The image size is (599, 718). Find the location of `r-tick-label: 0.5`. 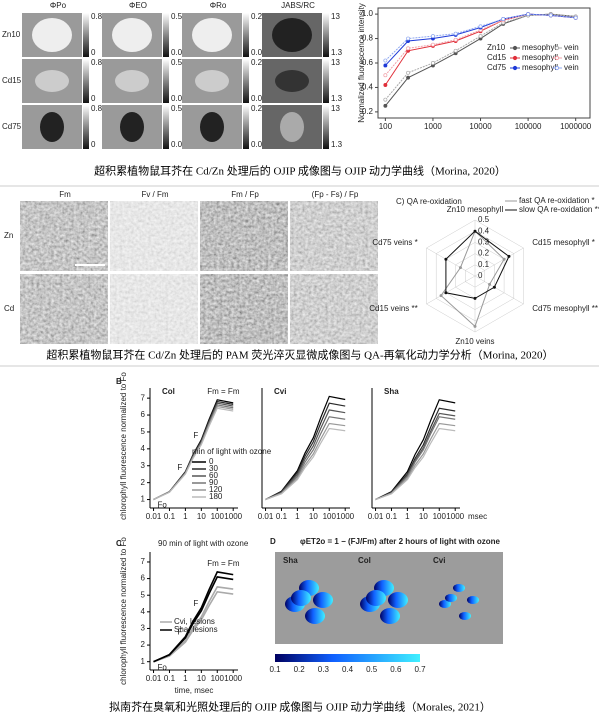

r-tick-label: 0.5 is located at coordinates (484, 219).